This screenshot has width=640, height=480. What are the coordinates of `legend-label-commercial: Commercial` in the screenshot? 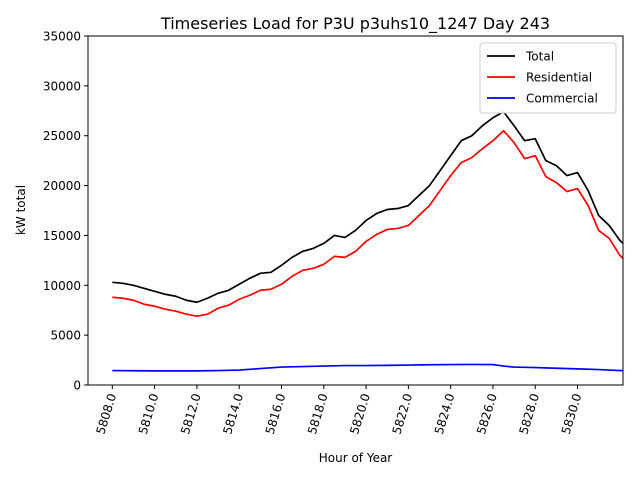 It's located at (562, 99).